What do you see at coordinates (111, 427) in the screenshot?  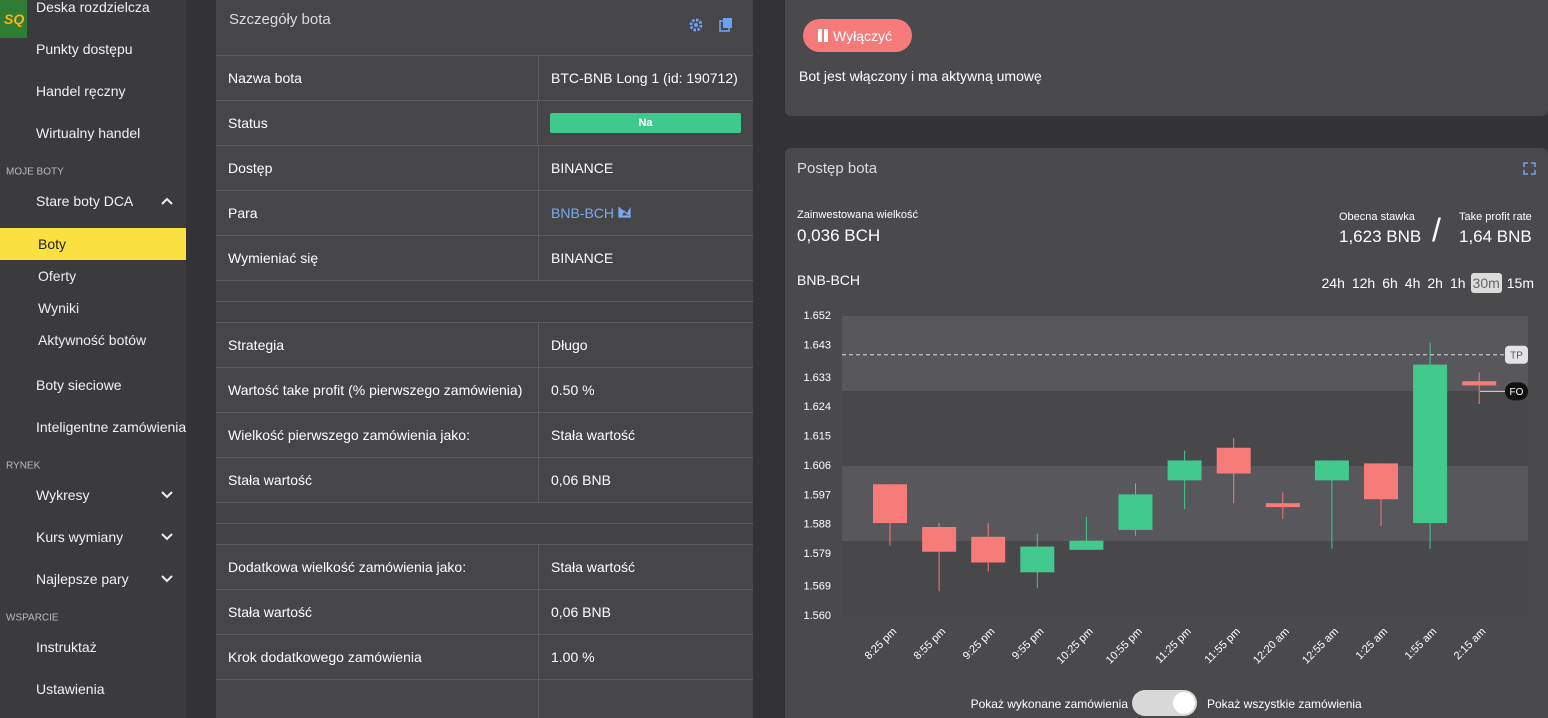 I see `menu-item: Inteligentne zamówienia` at bounding box center [111, 427].